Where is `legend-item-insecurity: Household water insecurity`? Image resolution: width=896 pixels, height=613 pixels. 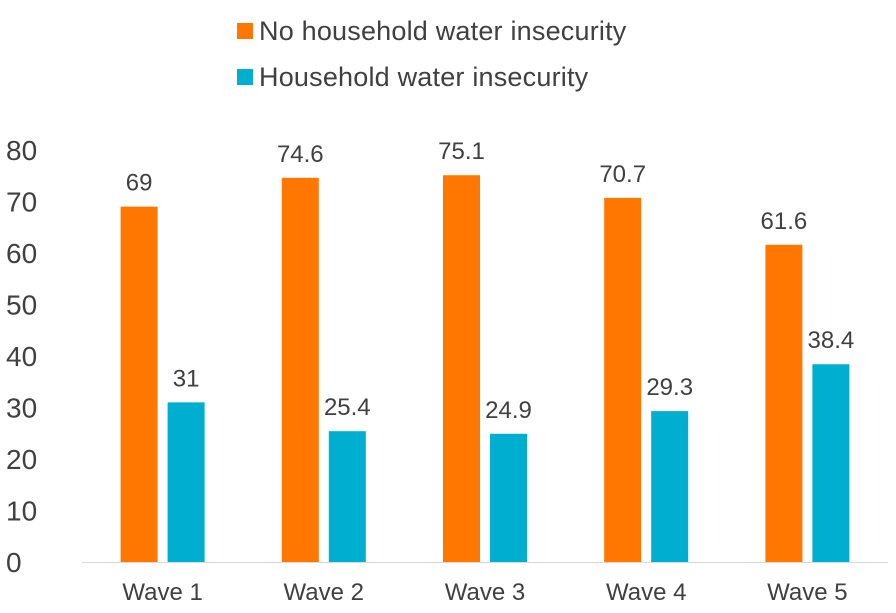 legend-item-insecurity: Household water insecurity is located at coordinates (432, 77).